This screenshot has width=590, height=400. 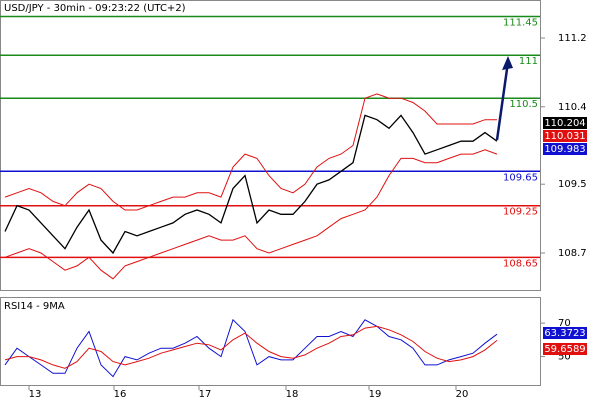 I want to click on rsi-tick-label: 50, so click(x=564, y=357).